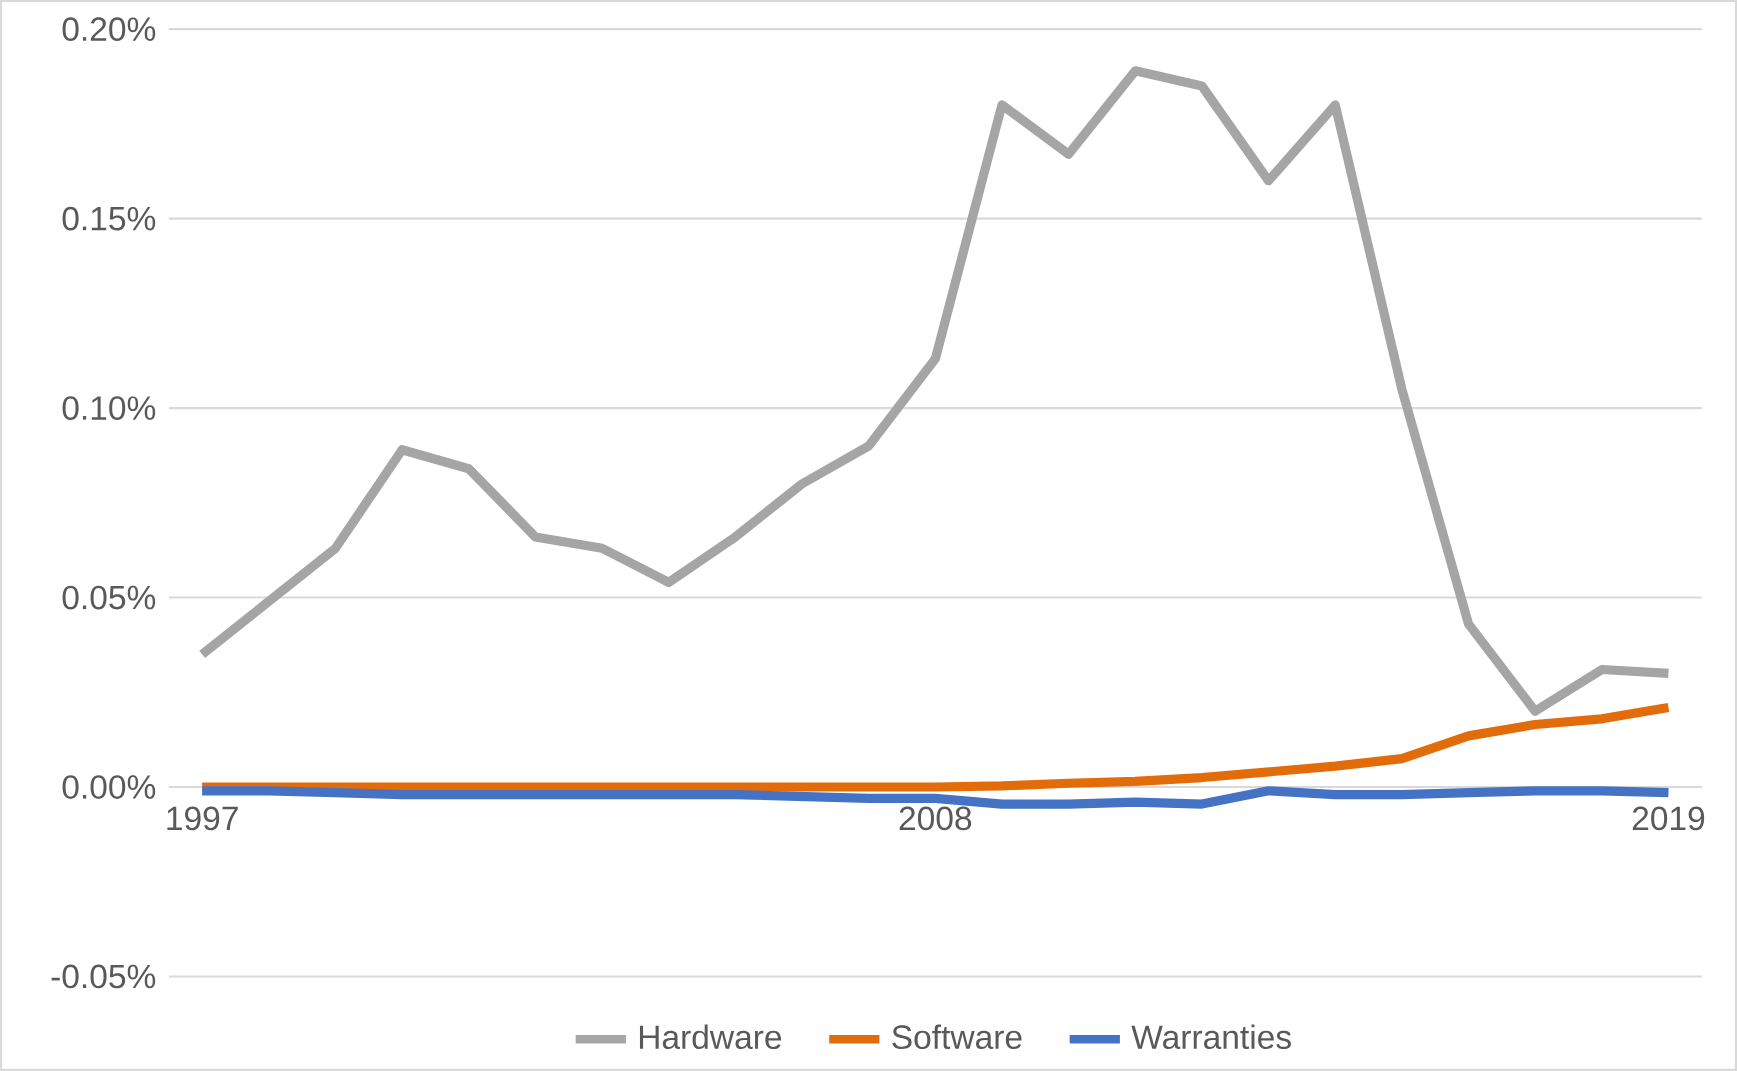 This screenshot has width=1737, height=1071. I want to click on y-tick-label: 0.10%, so click(109, 408).